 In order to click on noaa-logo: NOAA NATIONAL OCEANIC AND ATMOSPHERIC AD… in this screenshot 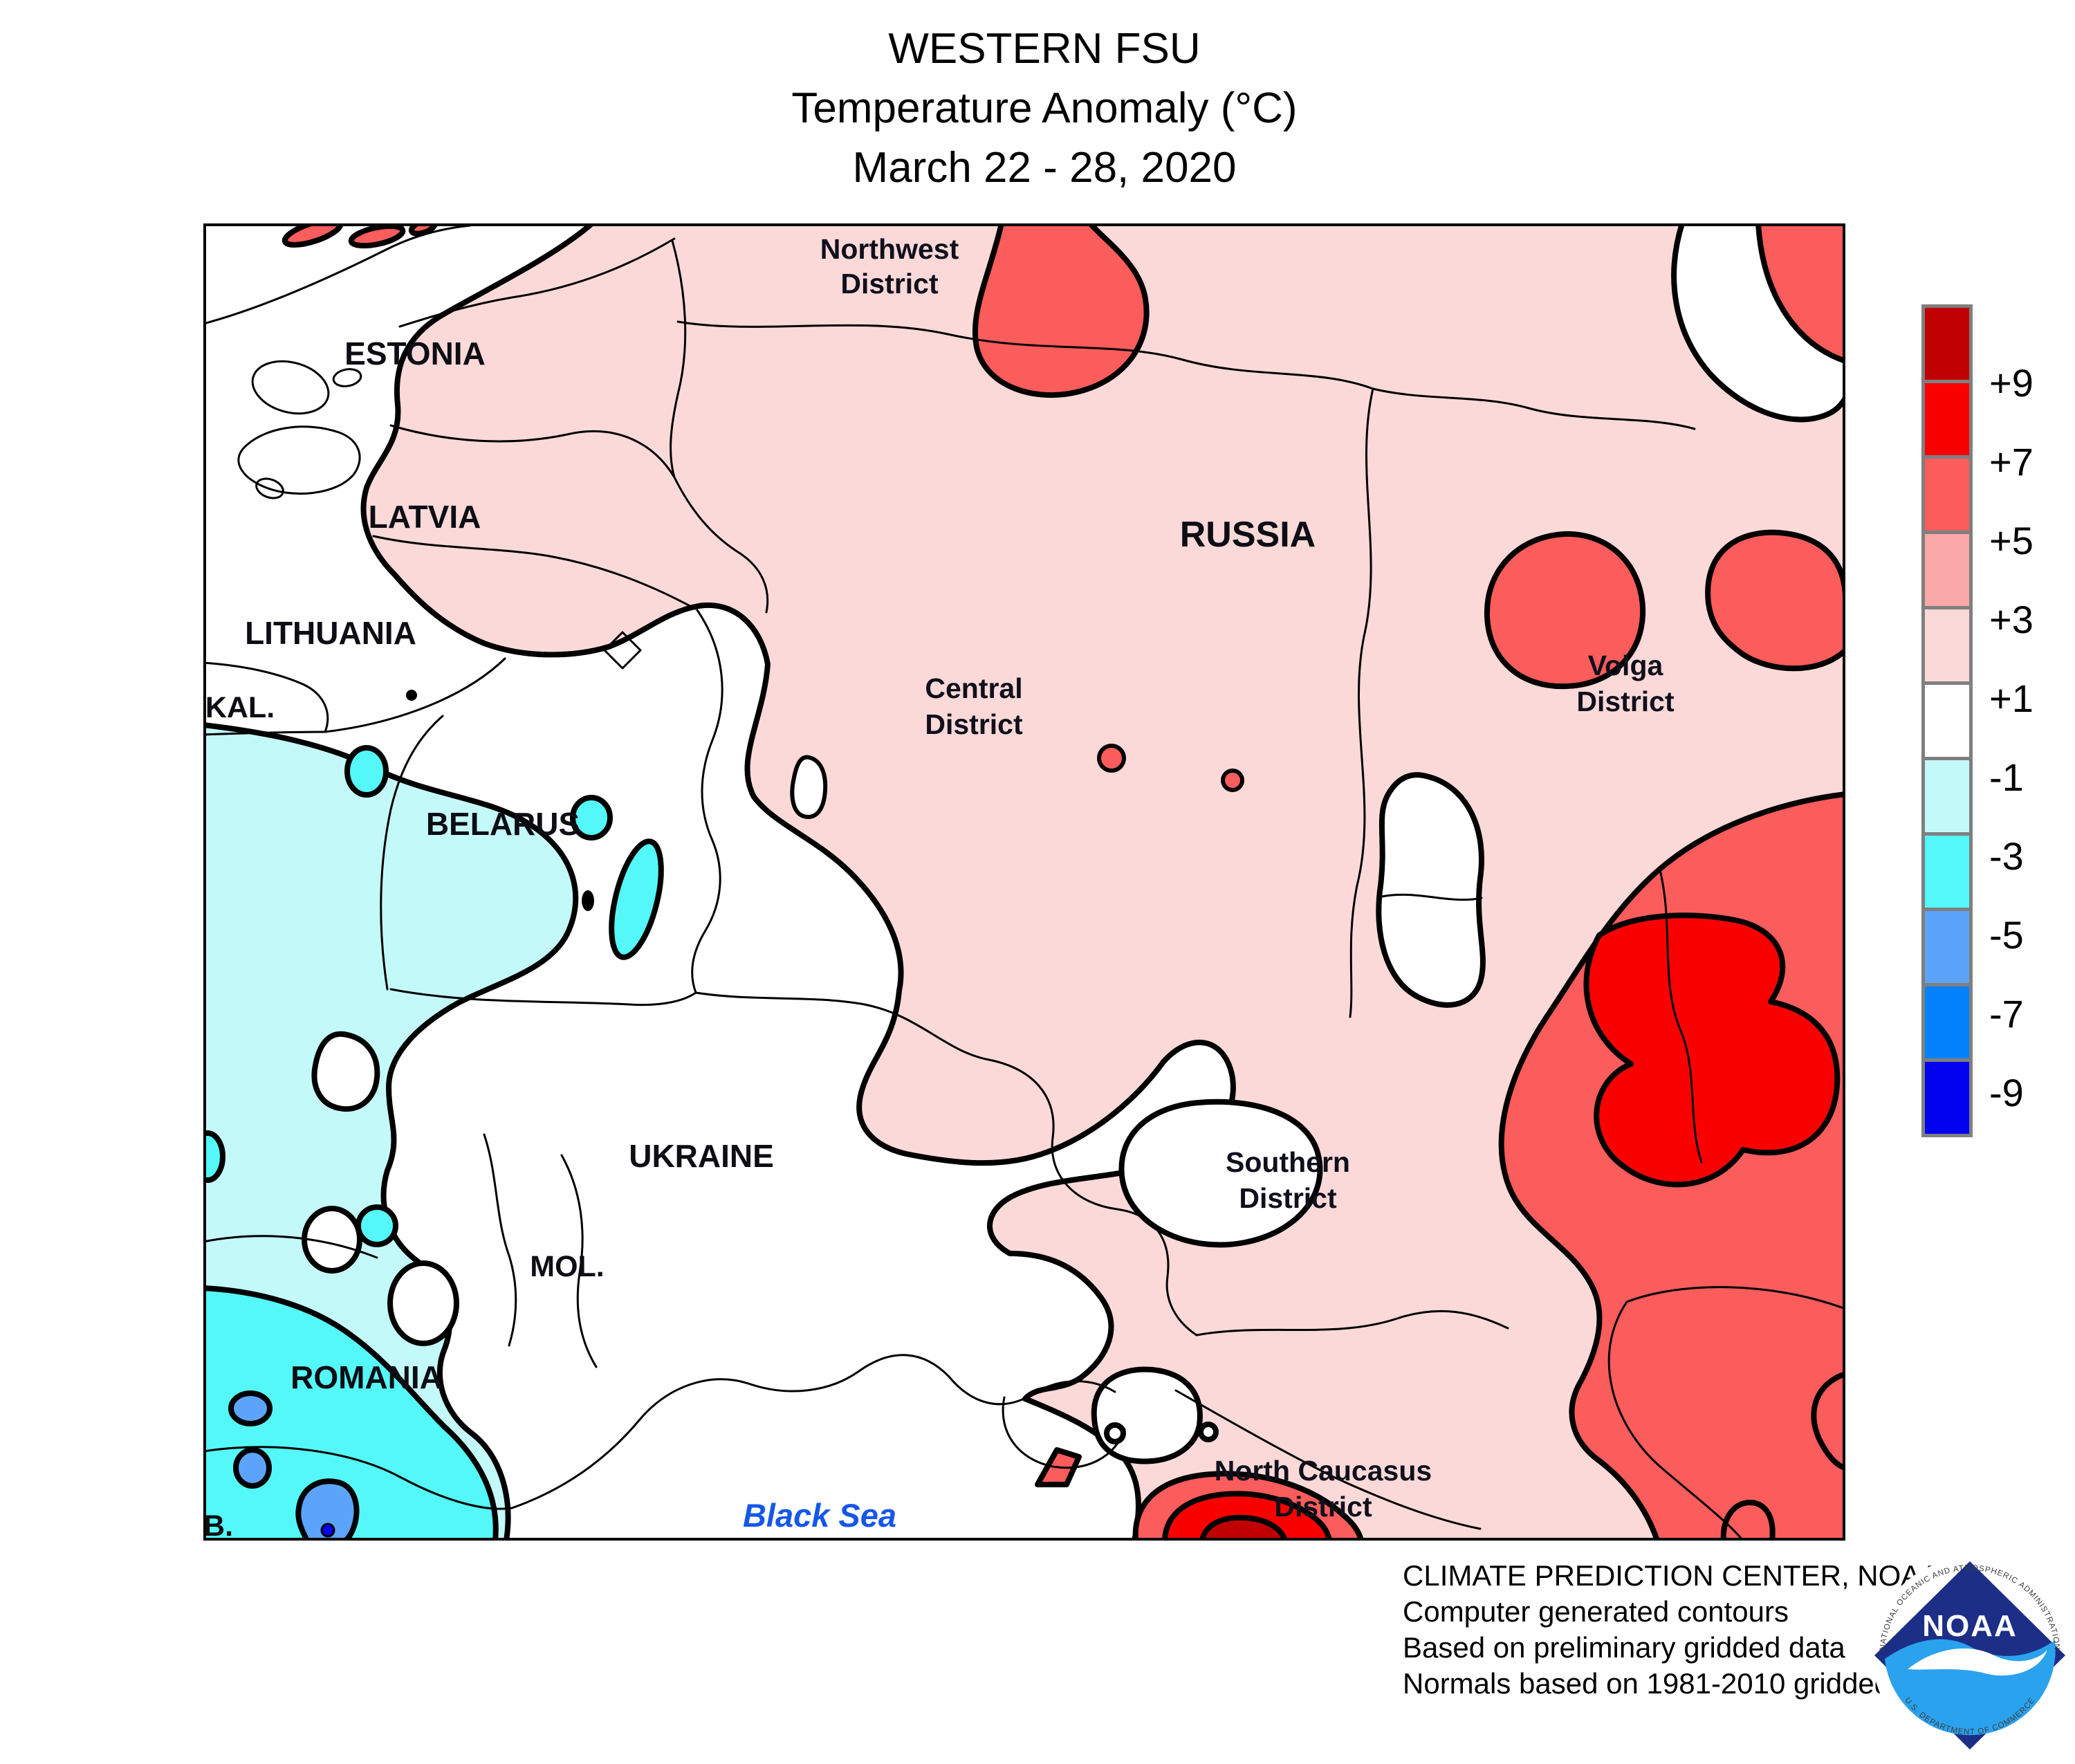, I will do `click(1969, 1655)`.